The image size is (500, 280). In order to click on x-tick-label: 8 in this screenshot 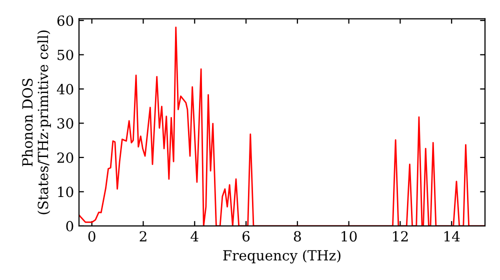, I will do `click(297, 236)`.